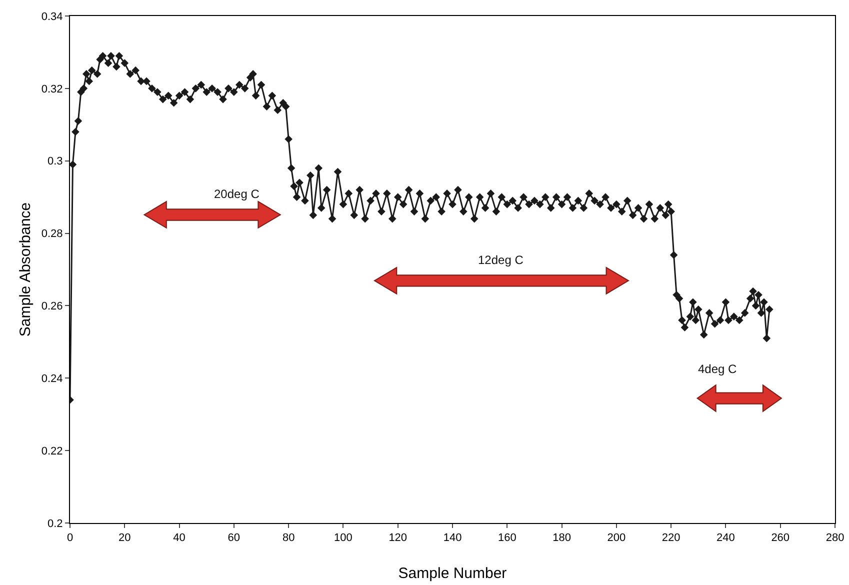  What do you see at coordinates (616, 538) in the screenshot?
I see `x-tick-label: 200` at bounding box center [616, 538].